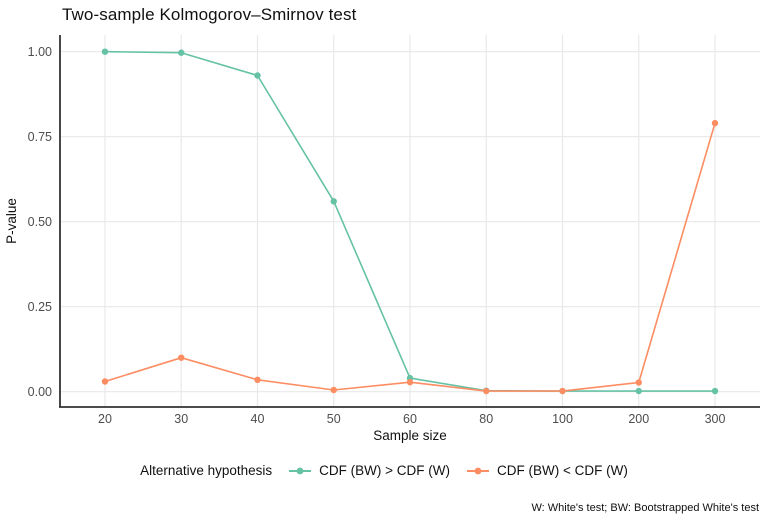  What do you see at coordinates (562, 419) in the screenshot?
I see `x-tick-label: 100` at bounding box center [562, 419].